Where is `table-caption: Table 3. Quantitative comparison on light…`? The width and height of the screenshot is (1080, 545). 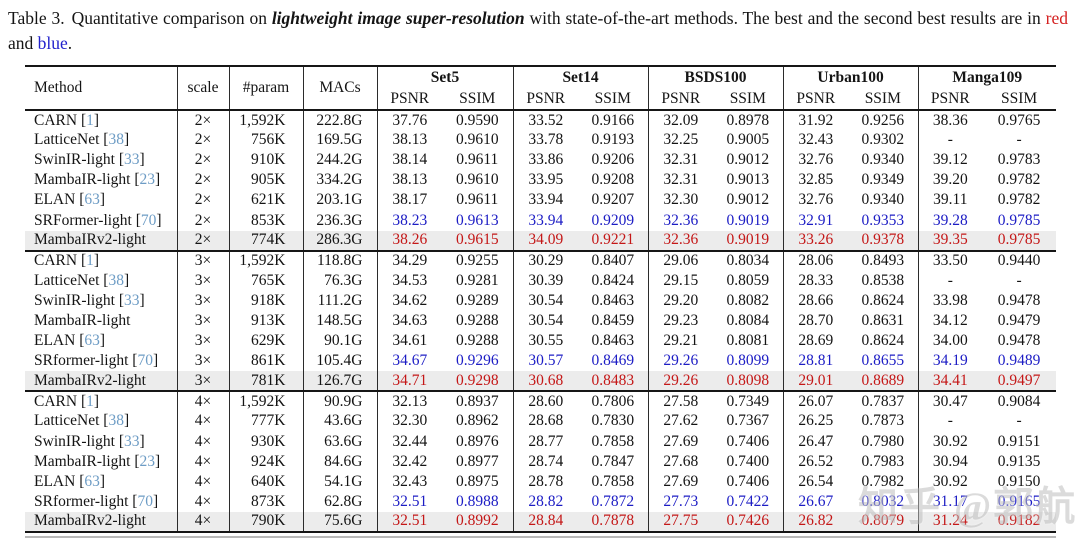 table-caption: Table 3. Quantitative comparison on light… is located at coordinates (538, 31).